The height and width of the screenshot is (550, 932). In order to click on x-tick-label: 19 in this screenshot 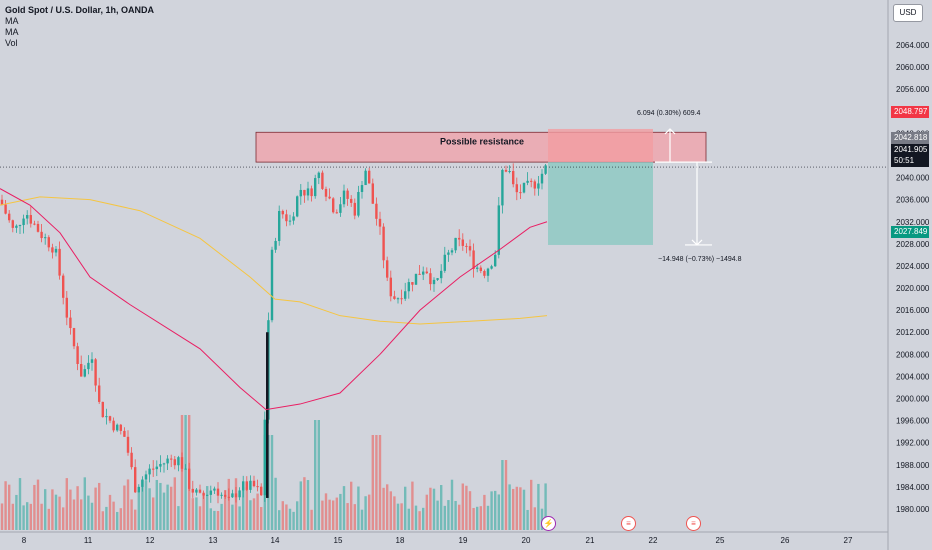, I will do `click(463, 540)`.